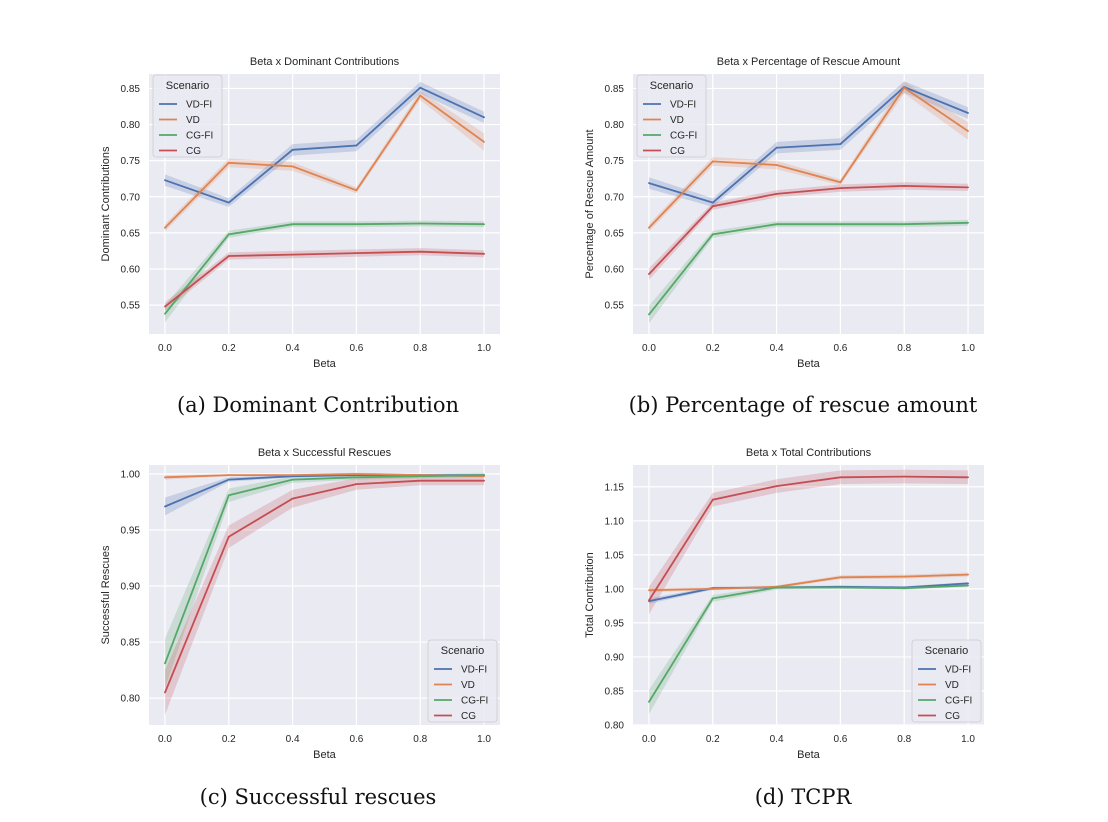 Image resolution: width=1108 pixels, height=822 pixels. I want to click on figure-caption: (a) Dominant Contribution, so click(318, 405).